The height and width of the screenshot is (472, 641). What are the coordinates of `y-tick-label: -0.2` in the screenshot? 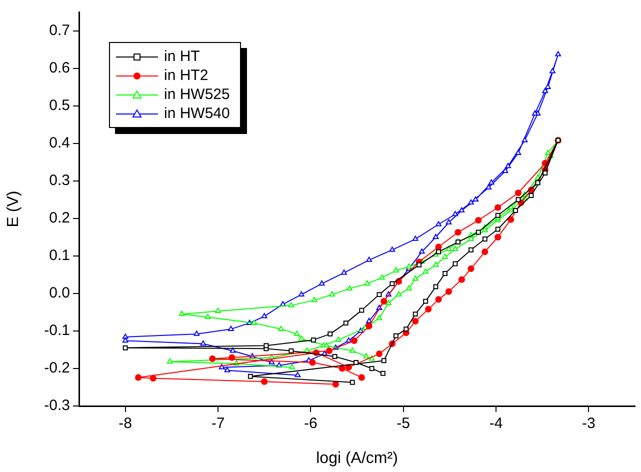 It's located at (57, 368).